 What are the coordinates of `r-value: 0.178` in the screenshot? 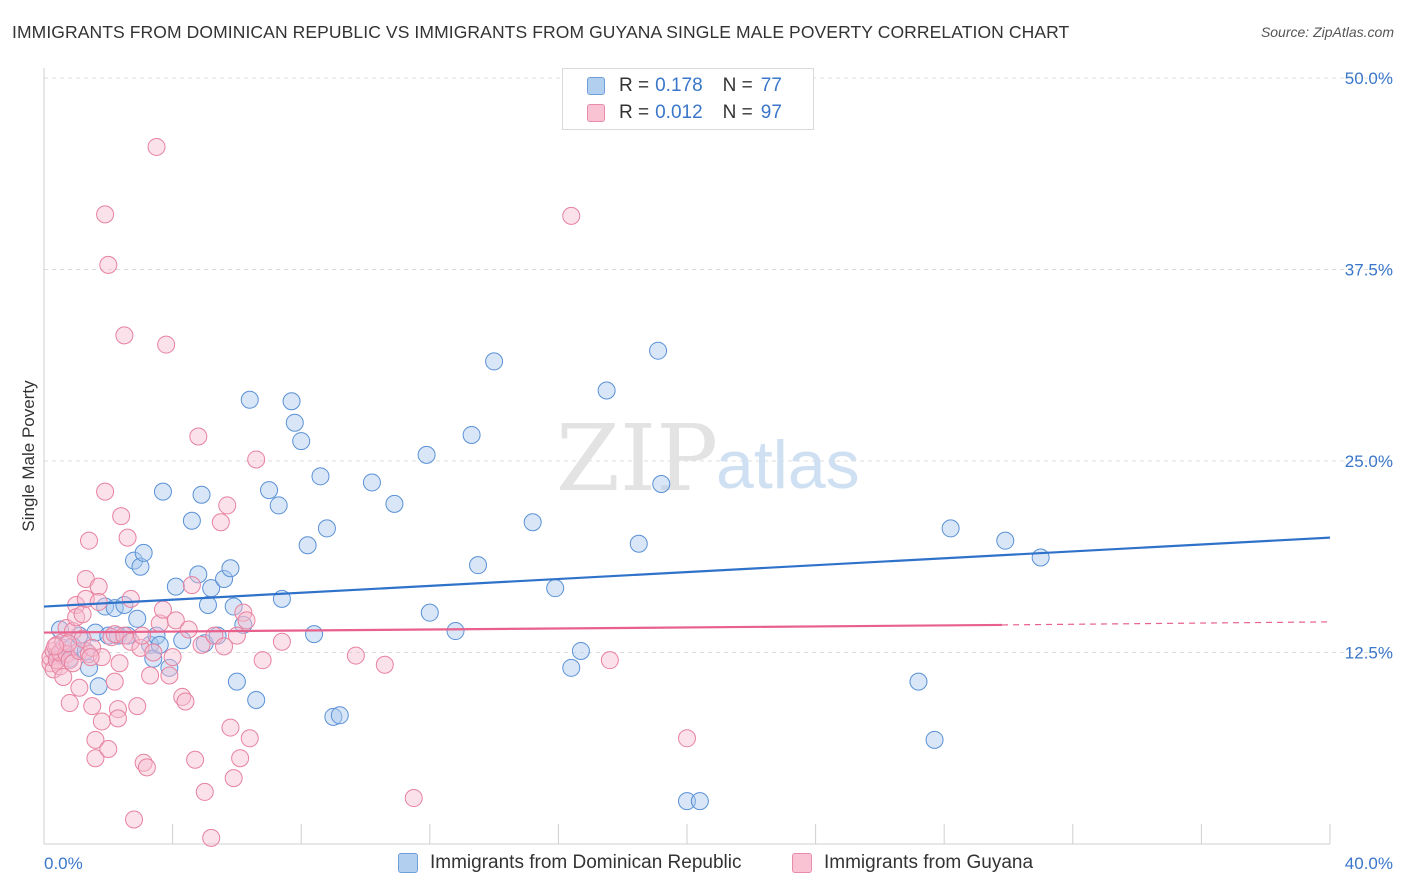 It's located at (679, 85).